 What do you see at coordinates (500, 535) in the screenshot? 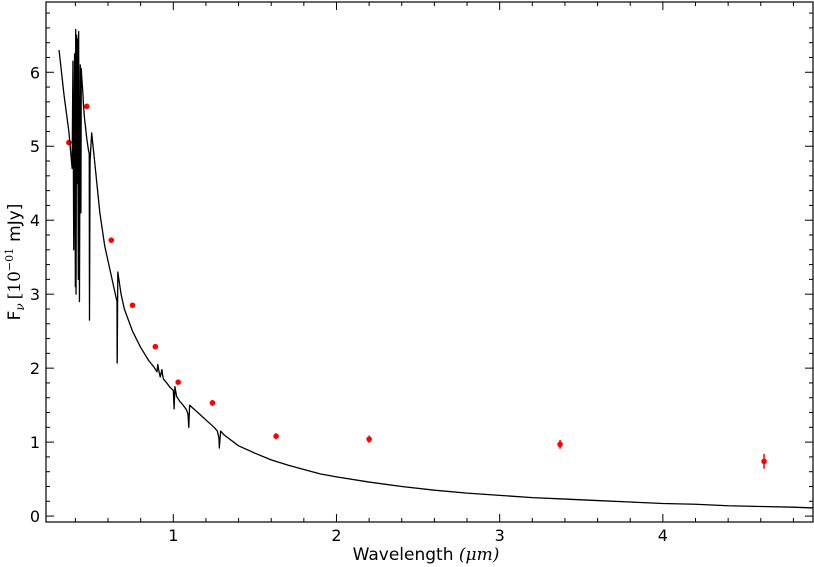
I see `x-tick-label: 3` at bounding box center [500, 535].